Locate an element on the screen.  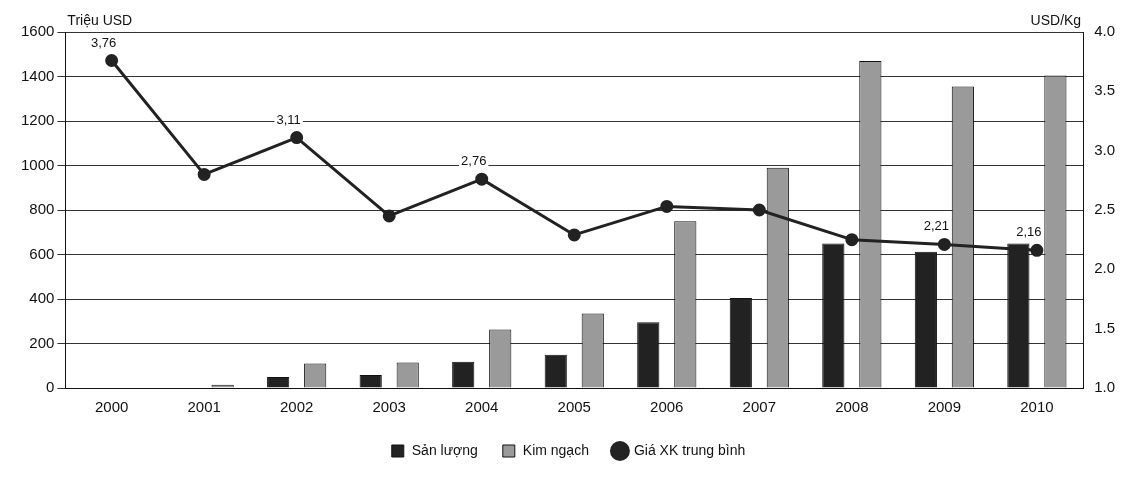
y-tick-label: 1000 is located at coordinates (37, 164).